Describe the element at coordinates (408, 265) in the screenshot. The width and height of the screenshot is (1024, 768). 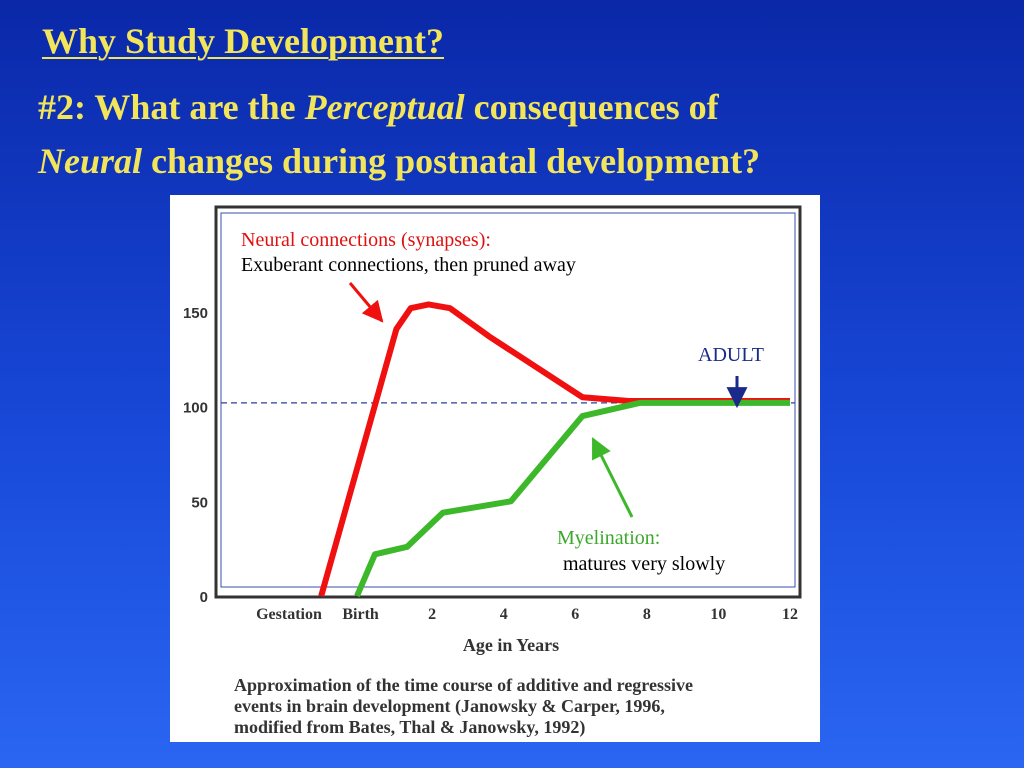
I see `neural-series-description: Exuberant connections, then pruned away` at that location.